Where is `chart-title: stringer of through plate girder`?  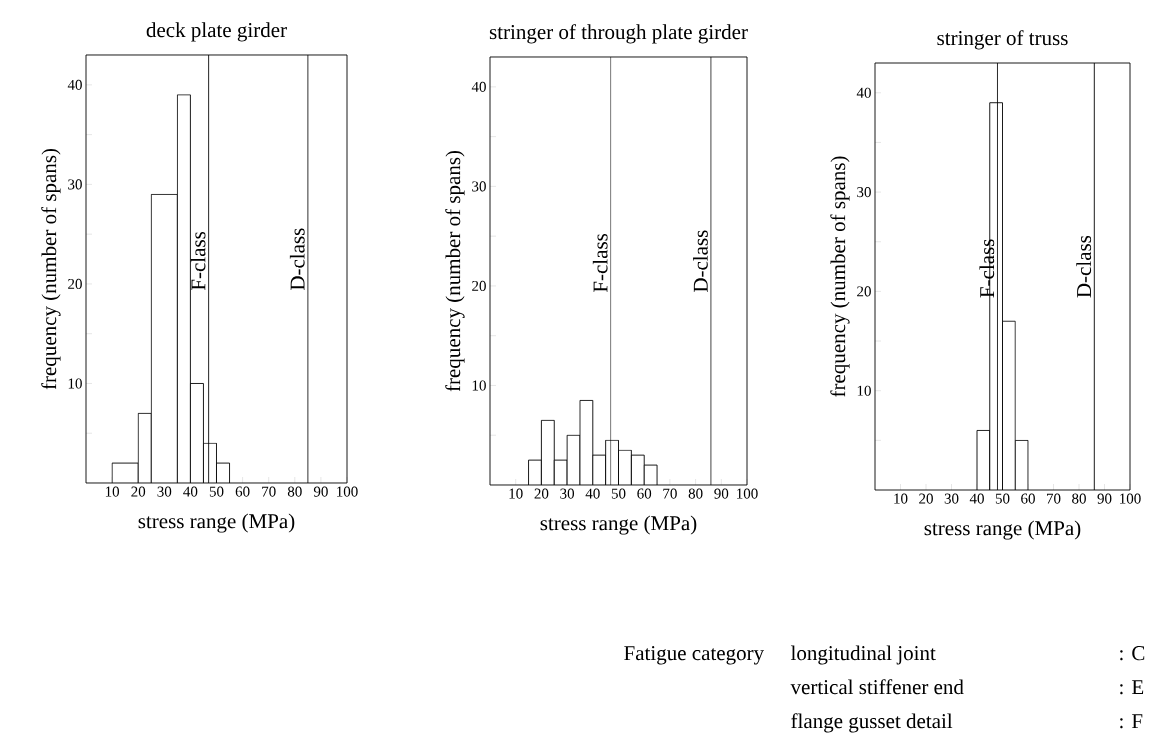
chart-title: stringer of through plate girder is located at coordinates (618, 34).